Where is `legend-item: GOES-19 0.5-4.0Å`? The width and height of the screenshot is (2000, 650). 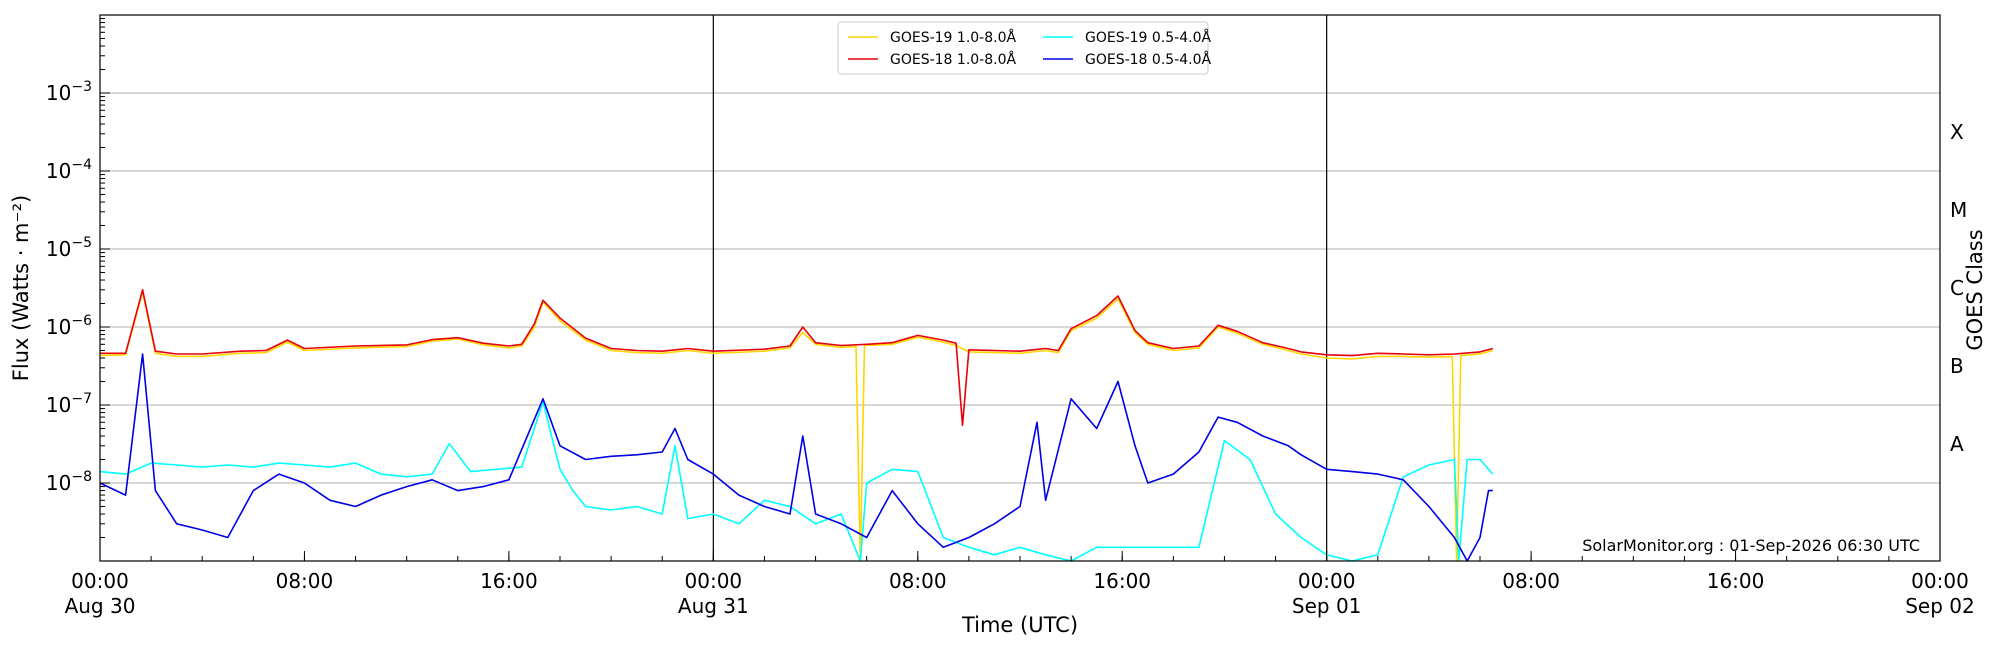 legend-item: GOES-19 0.5-4.0Å is located at coordinates (1127, 37).